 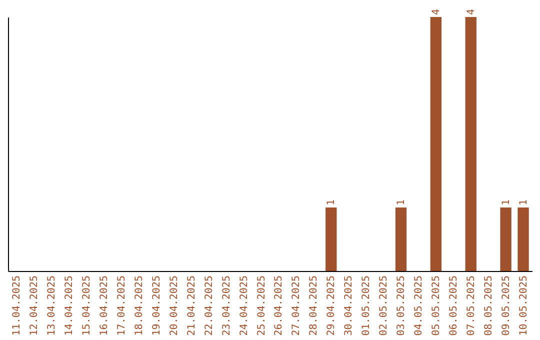 What do you see at coordinates (174, 306) in the screenshot?
I see `x-tick-label: 20.04.2025` at bounding box center [174, 306].